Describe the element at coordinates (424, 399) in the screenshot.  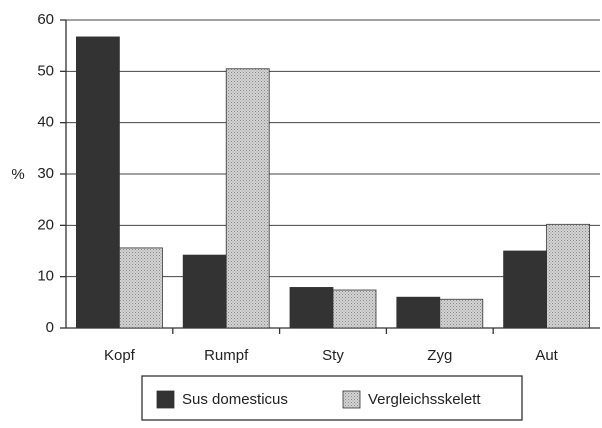
I see `legend-label: Vergleichsskelett` at that location.